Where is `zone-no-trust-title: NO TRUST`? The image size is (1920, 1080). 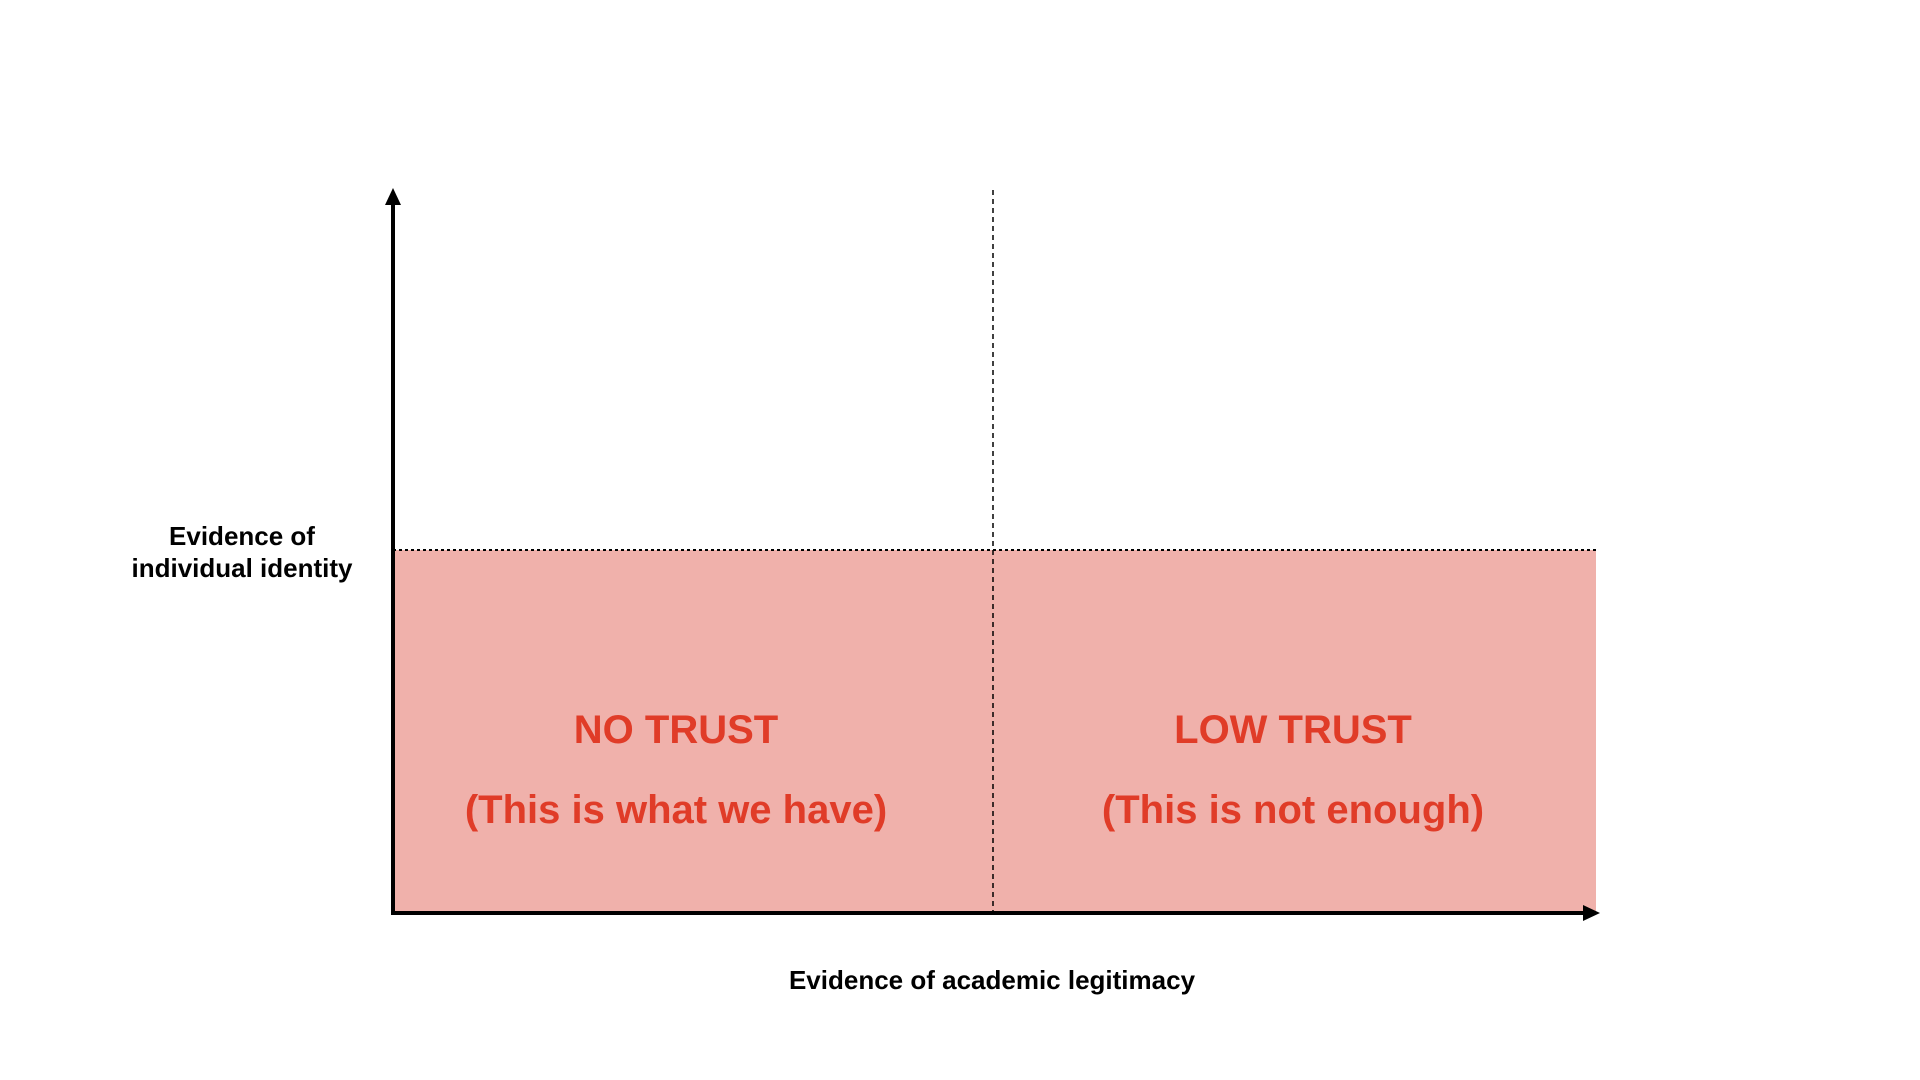 zone-no-trust-title: NO TRUST is located at coordinates (676, 730).